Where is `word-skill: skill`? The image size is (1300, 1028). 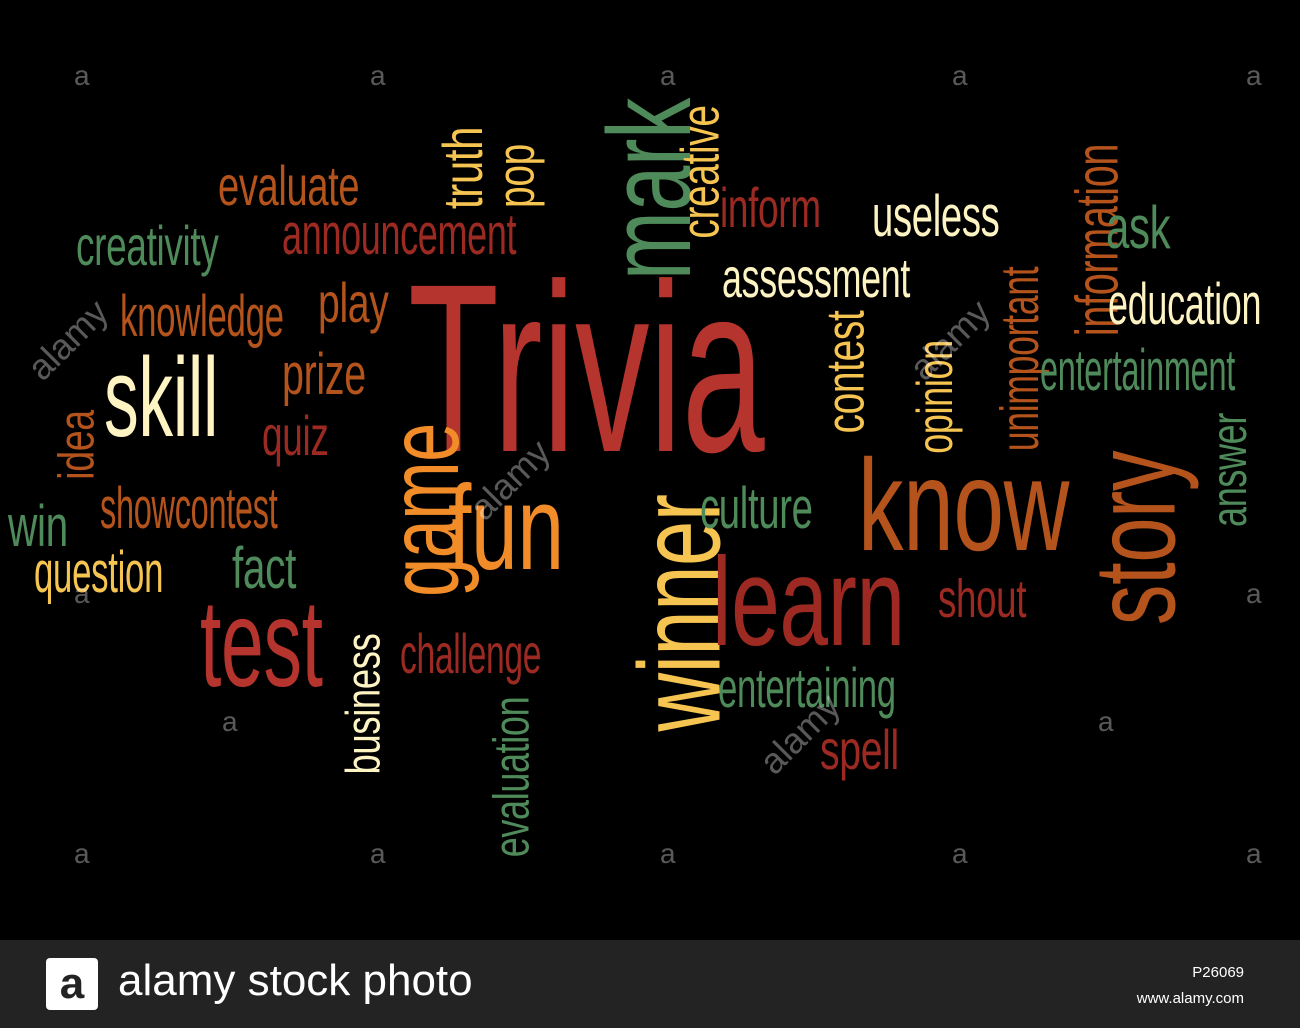
word-skill: skill is located at coordinates (161, 397).